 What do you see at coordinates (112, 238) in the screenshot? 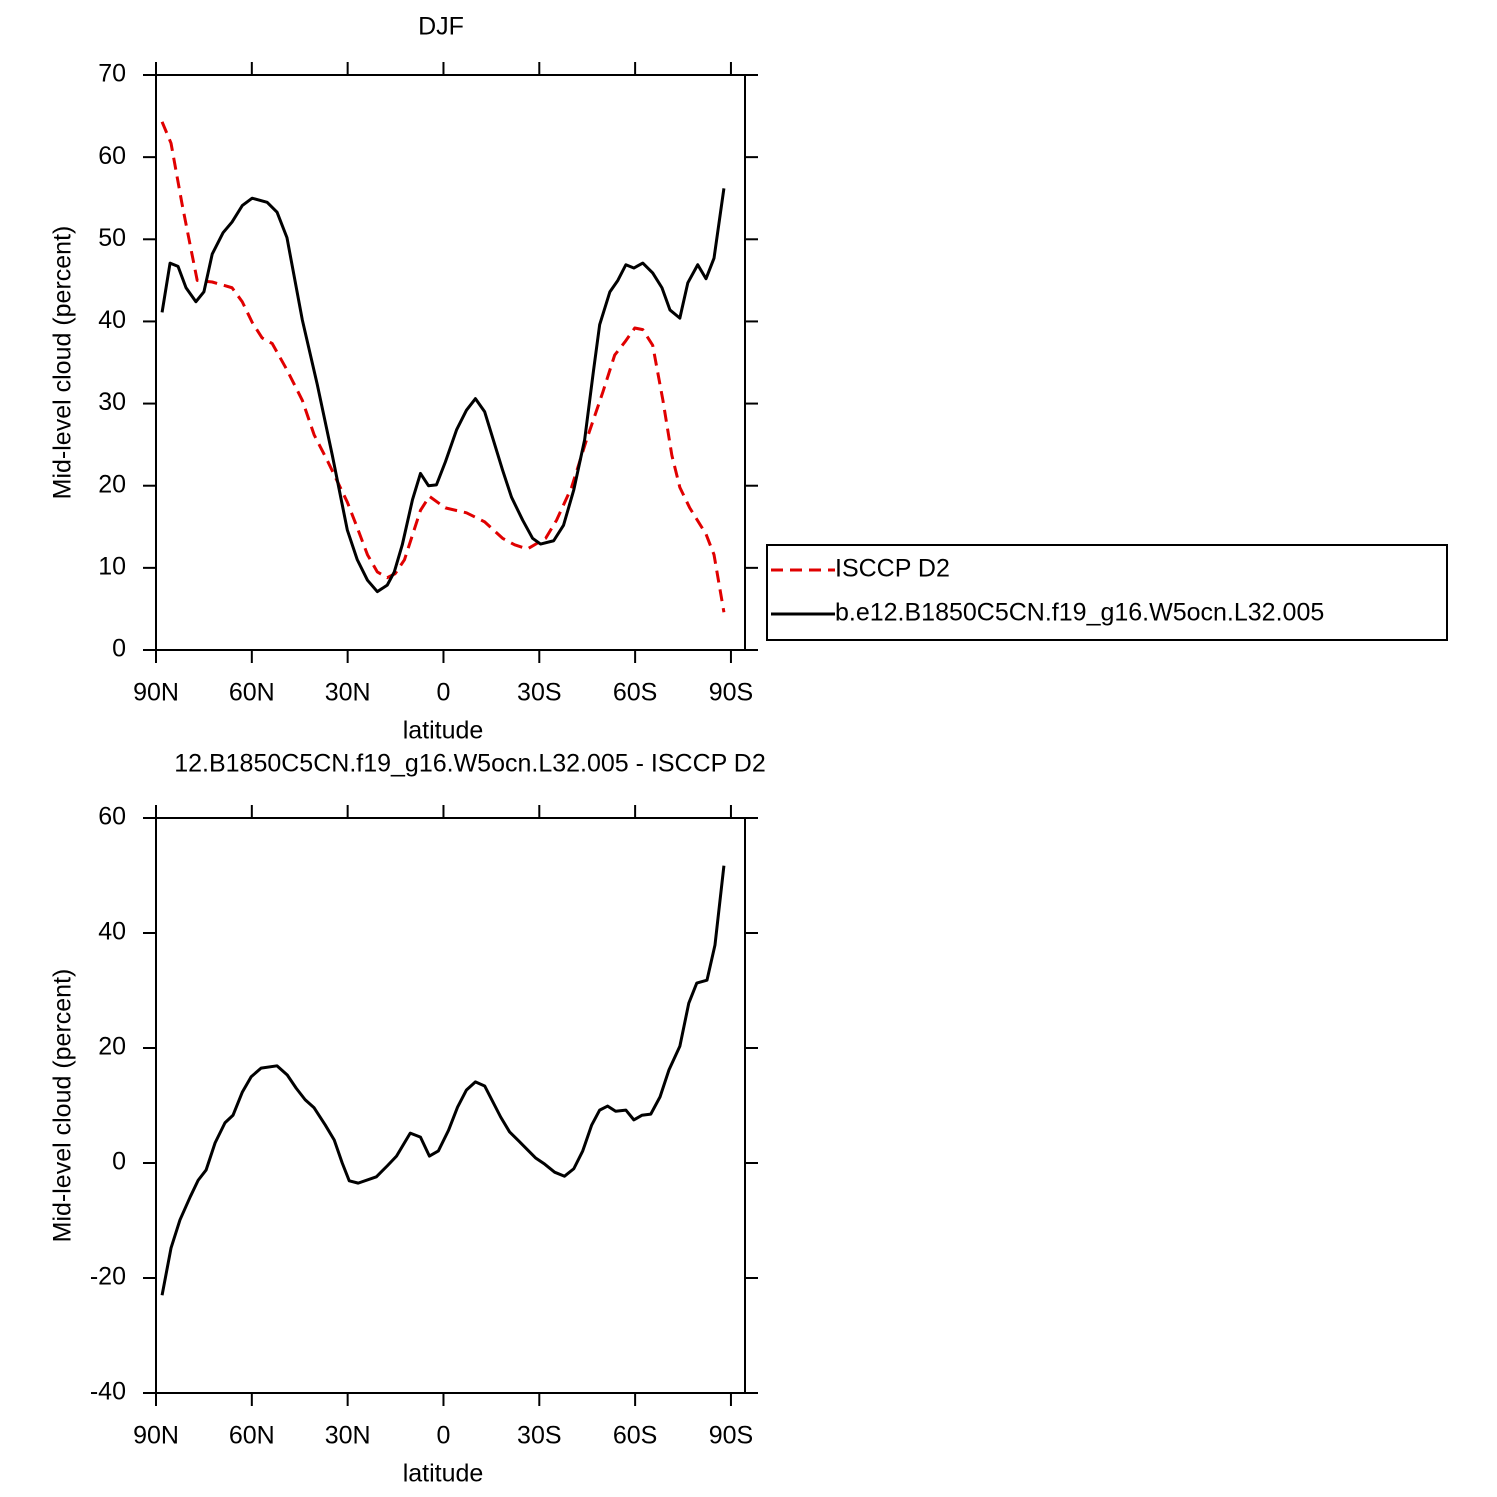
I see `y-tick-label: 50` at bounding box center [112, 238].